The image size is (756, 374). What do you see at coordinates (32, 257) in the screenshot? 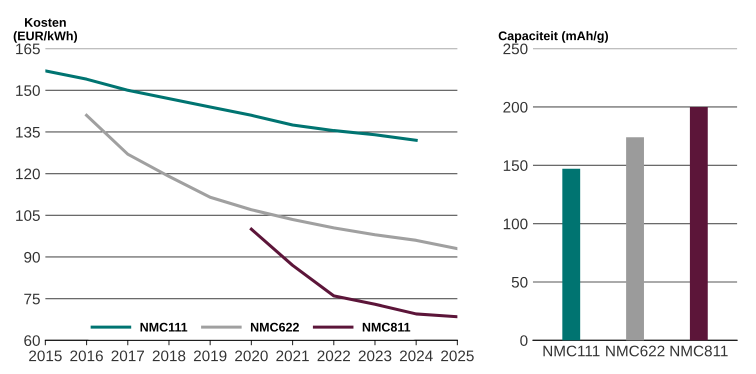
I see `y-tick-label: 90` at bounding box center [32, 257].